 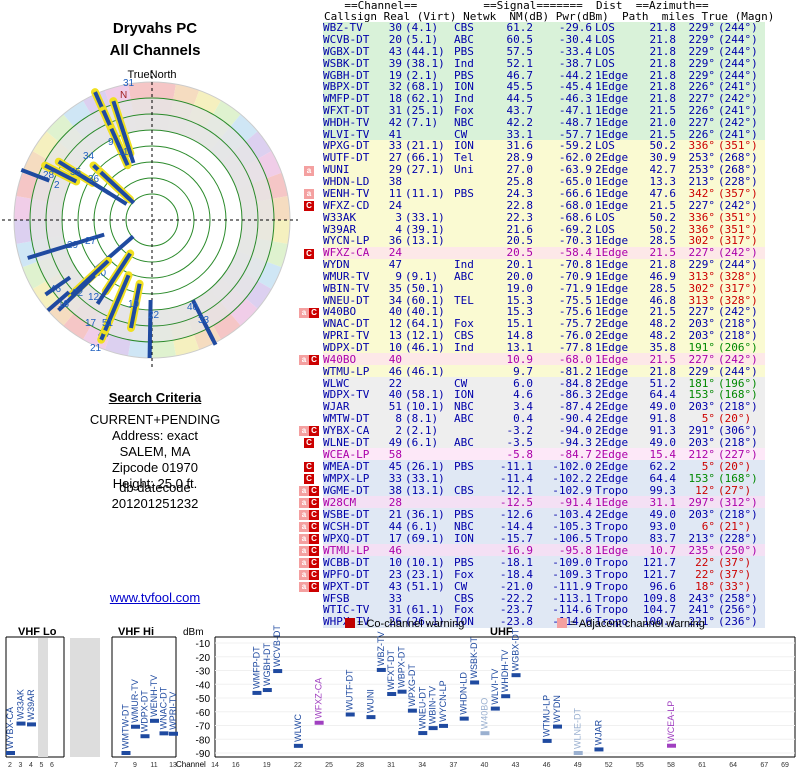 What do you see at coordinates (360, 765) in the screenshot?
I see `channel-tick-label: 28` at bounding box center [360, 765].